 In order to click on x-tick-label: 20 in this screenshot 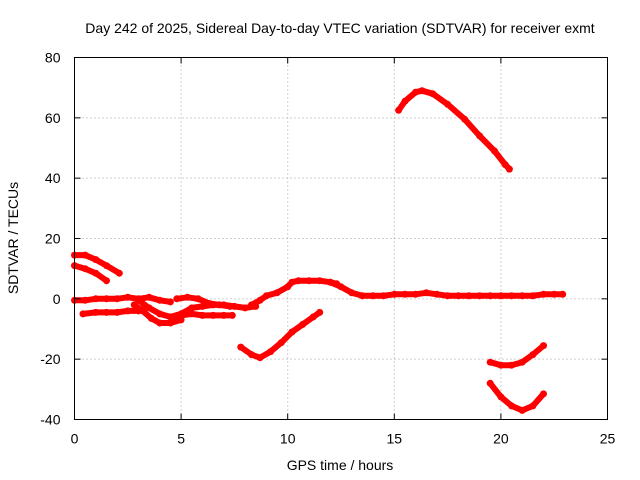, I will do `click(501, 439)`.